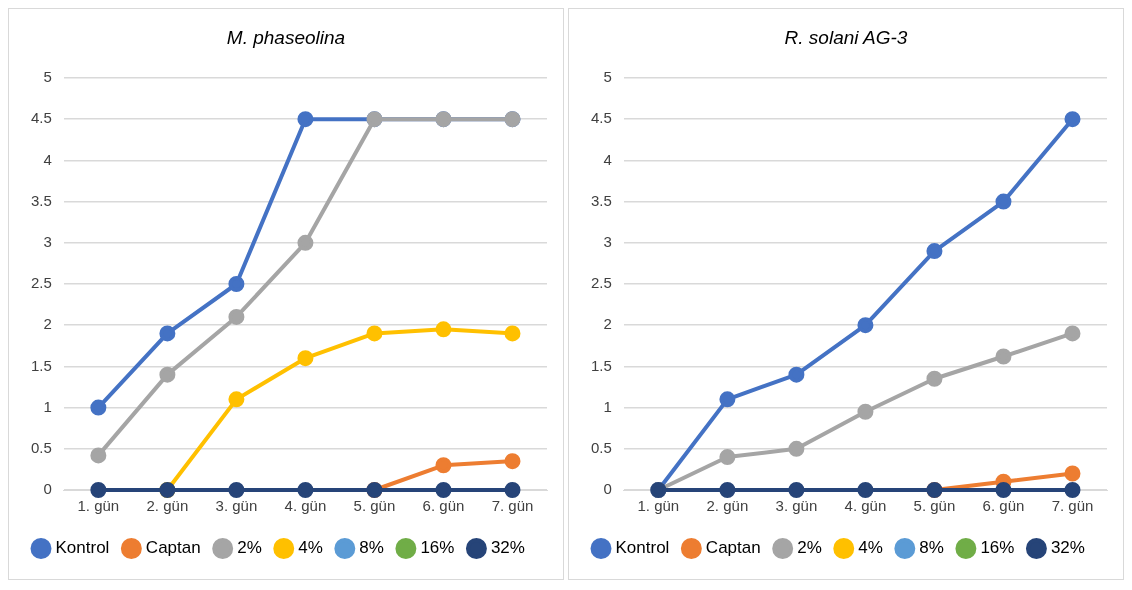 This screenshot has height=590, width=1132. Describe the element at coordinates (846, 38) in the screenshot. I see `chart-title: R. solani AG-3` at that location.